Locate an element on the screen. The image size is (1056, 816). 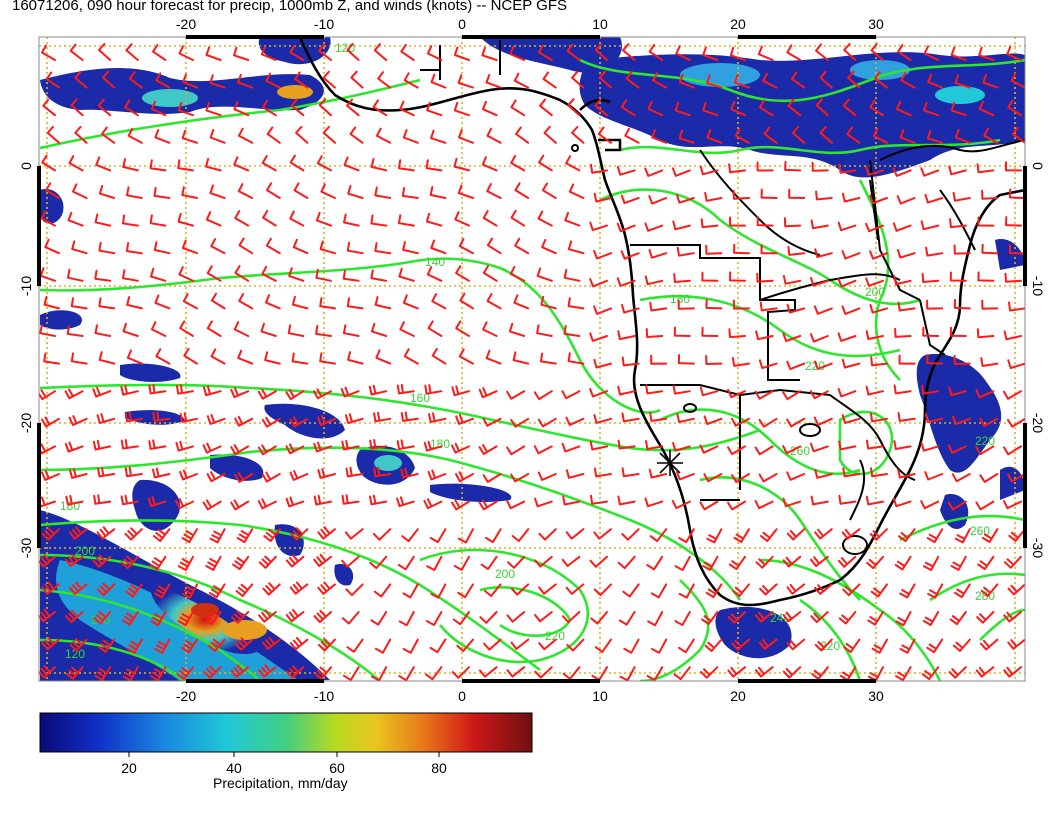
lon-tick: 10 is located at coordinates (600, 24).